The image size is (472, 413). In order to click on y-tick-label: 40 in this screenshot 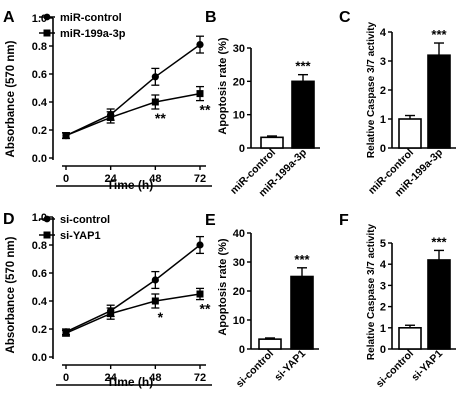, I will do `click(239, 234)`.